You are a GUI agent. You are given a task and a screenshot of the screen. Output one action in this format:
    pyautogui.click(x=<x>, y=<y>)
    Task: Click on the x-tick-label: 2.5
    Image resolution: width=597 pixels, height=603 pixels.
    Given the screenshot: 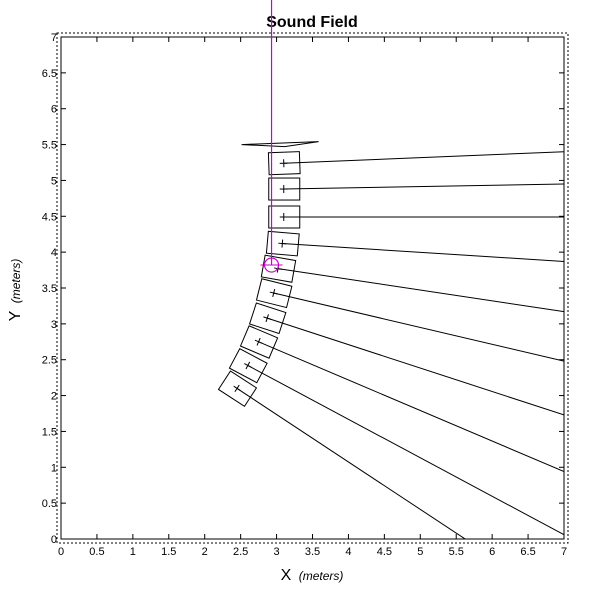 What is the action you would take?
    pyautogui.click(x=240, y=552)
    